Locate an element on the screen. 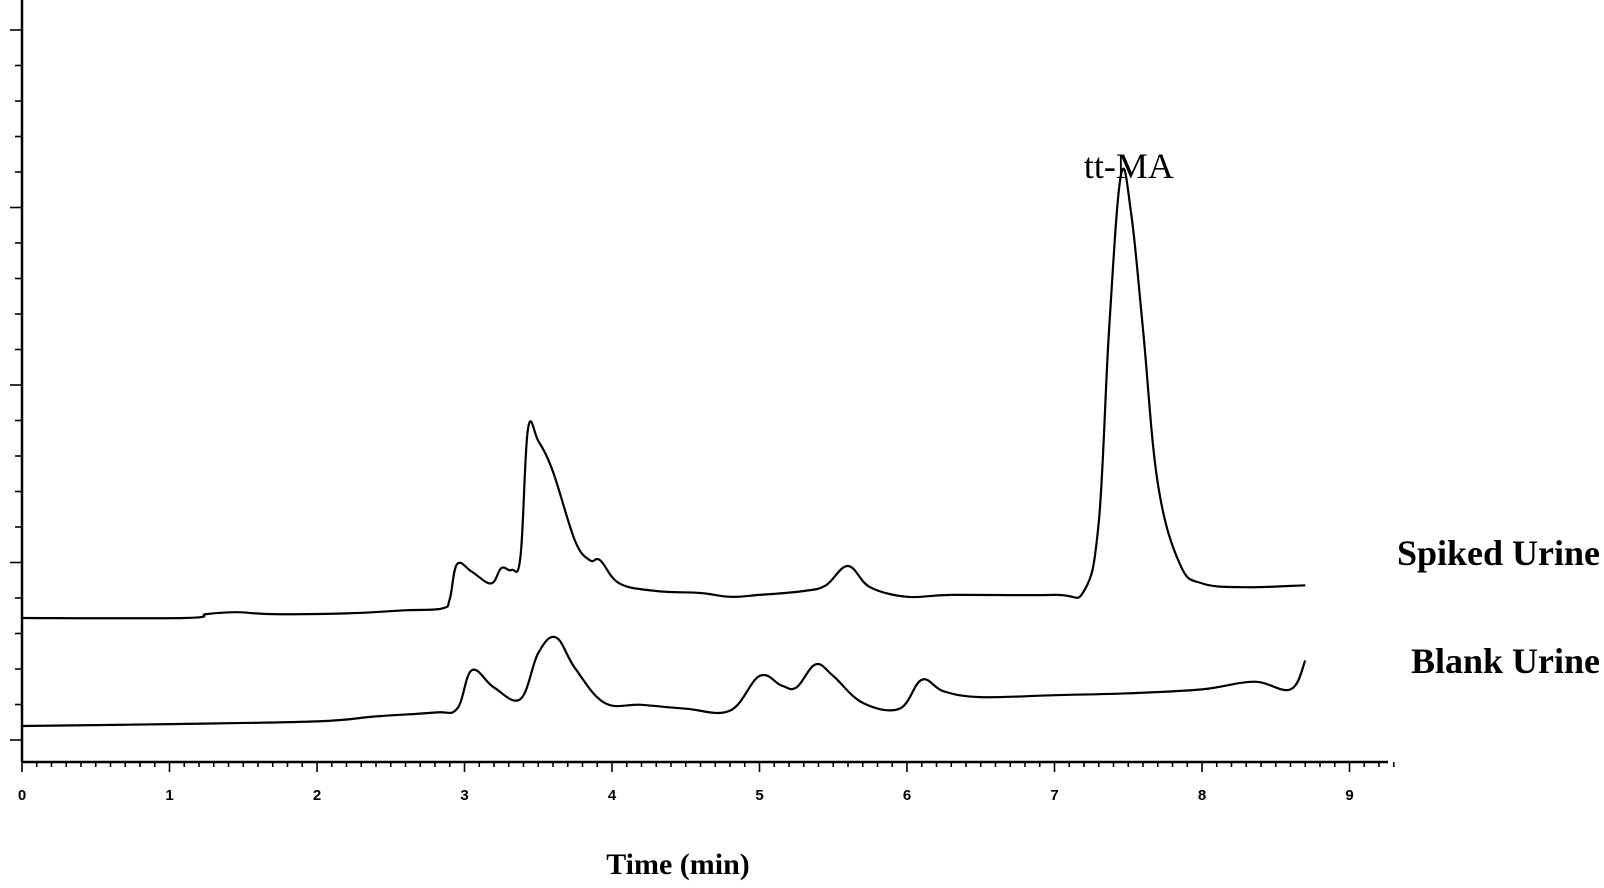  x-axis-ticks: 0 1 2 3 4 5 6 7 8 9 is located at coordinates (706, 783).